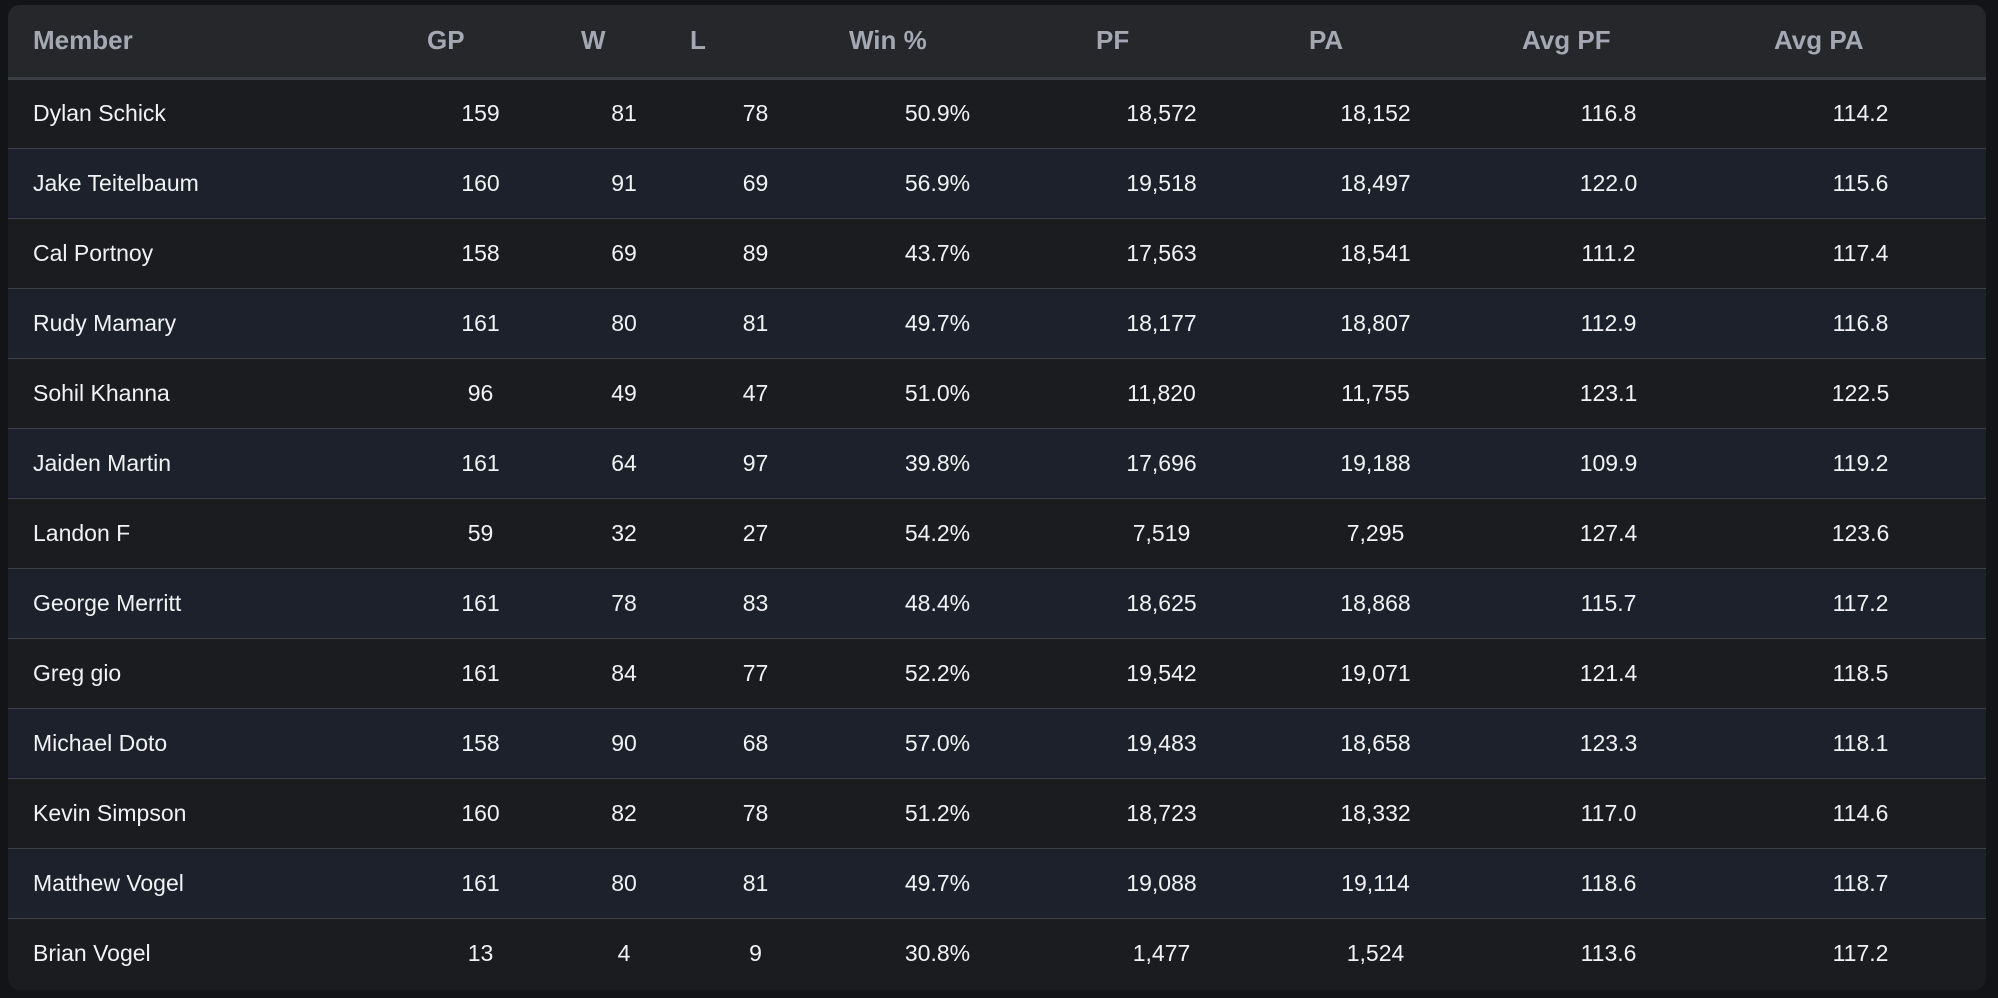  I want to click on points-for-cell: 7,519, so click(1161, 532).